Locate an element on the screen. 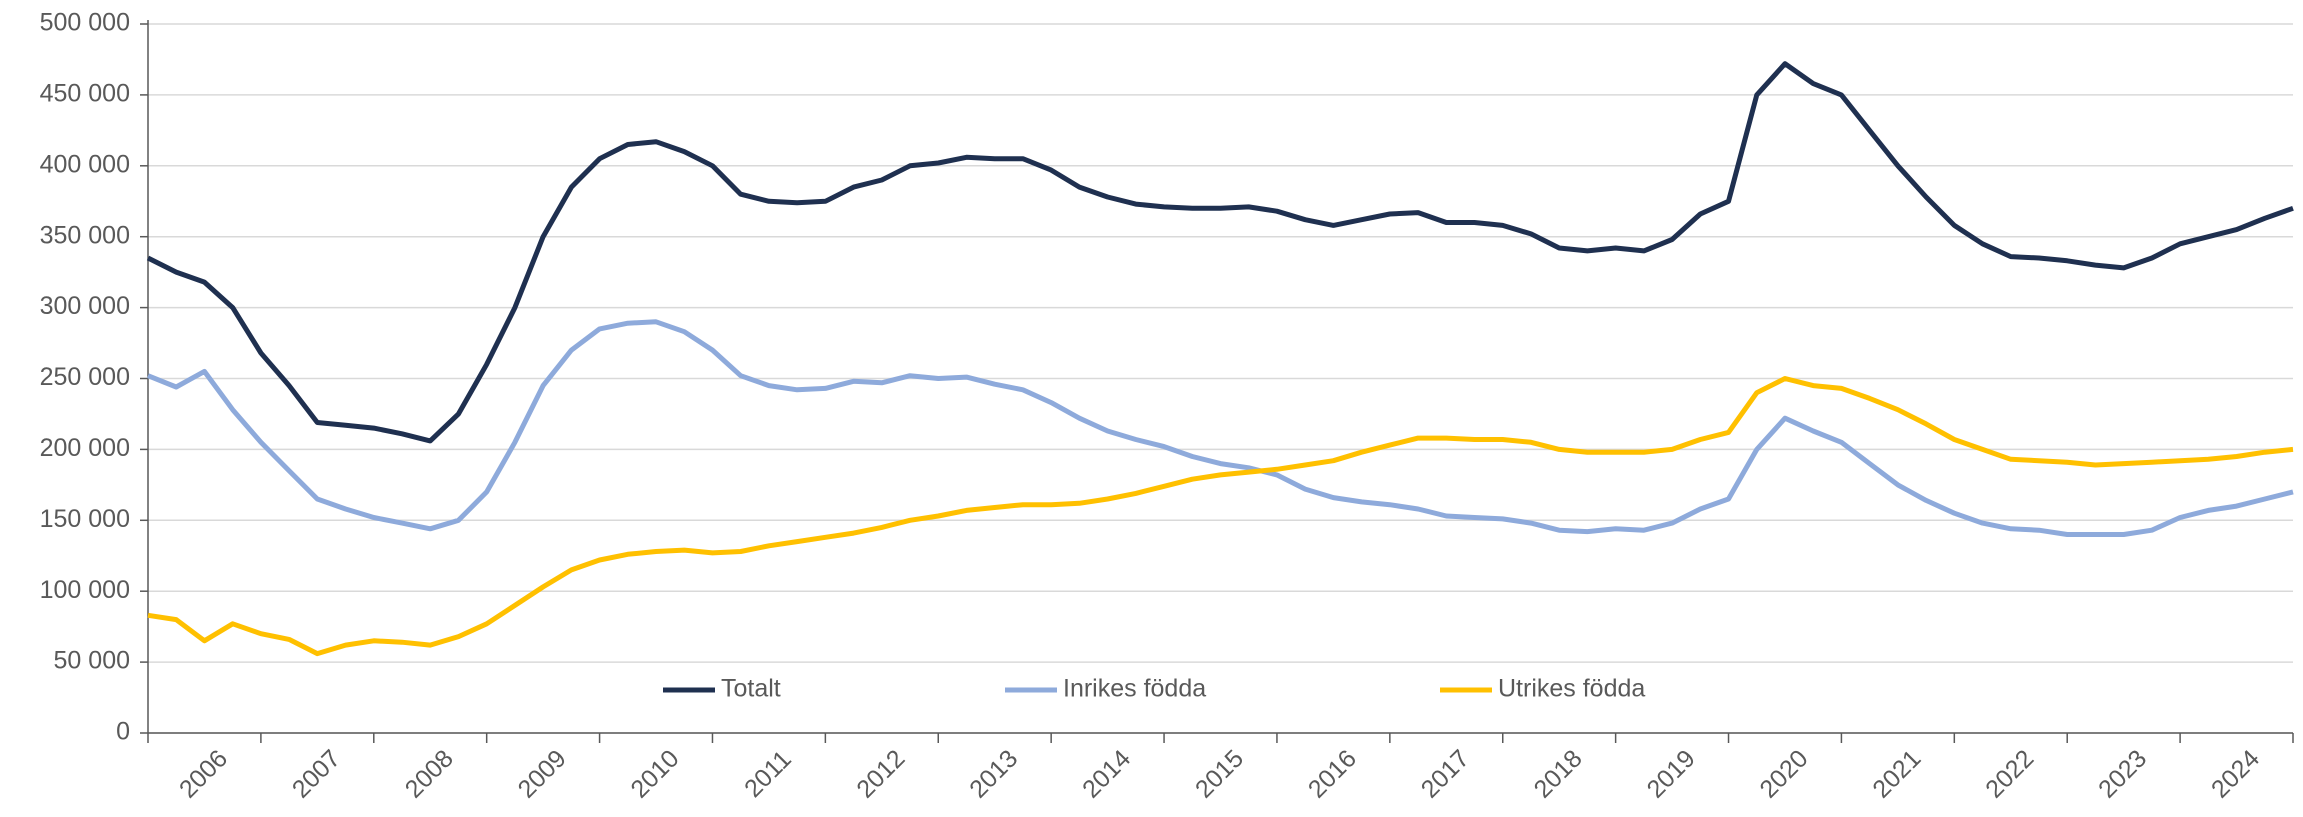 The image size is (2303, 817). x-tick-label: 2021 is located at coordinates (1896, 773).